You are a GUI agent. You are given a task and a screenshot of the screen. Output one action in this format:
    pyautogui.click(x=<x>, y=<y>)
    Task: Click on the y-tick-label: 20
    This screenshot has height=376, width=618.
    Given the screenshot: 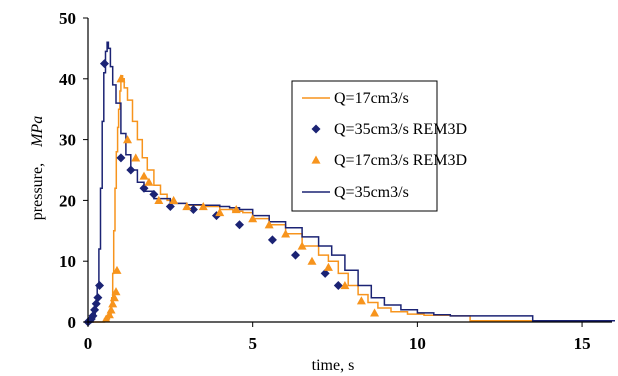 What is the action you would take?
    pyautogui.click(x=67, y=200)
    